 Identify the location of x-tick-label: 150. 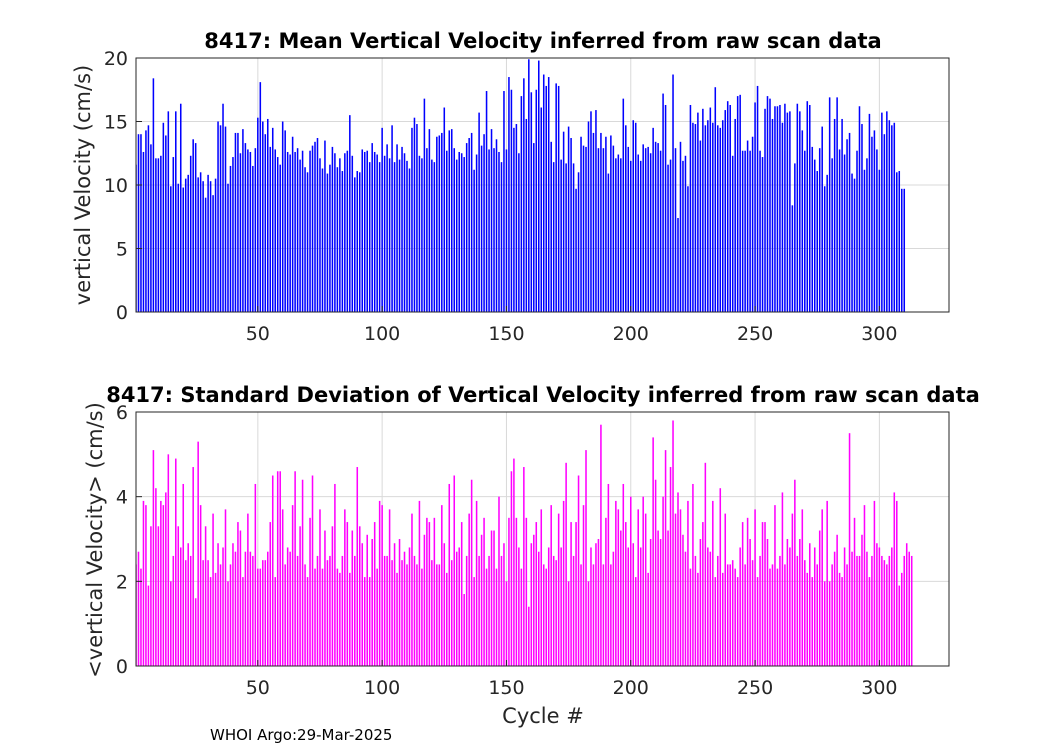
(506, 688).